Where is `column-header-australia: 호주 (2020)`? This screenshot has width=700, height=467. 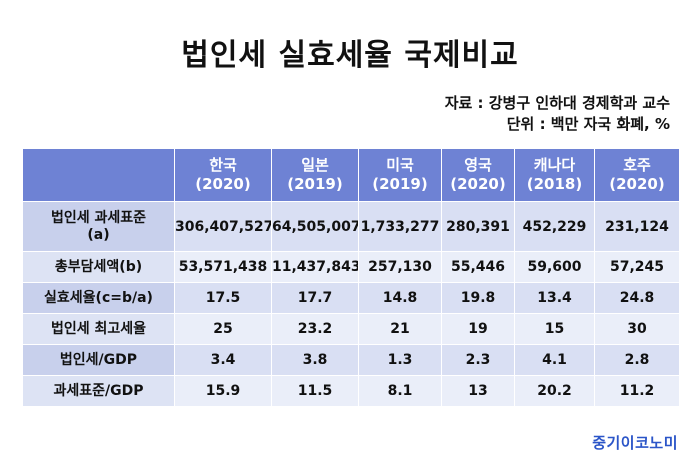 column-header-australia: 호주 (2020) is located at coordinates (637, 175).